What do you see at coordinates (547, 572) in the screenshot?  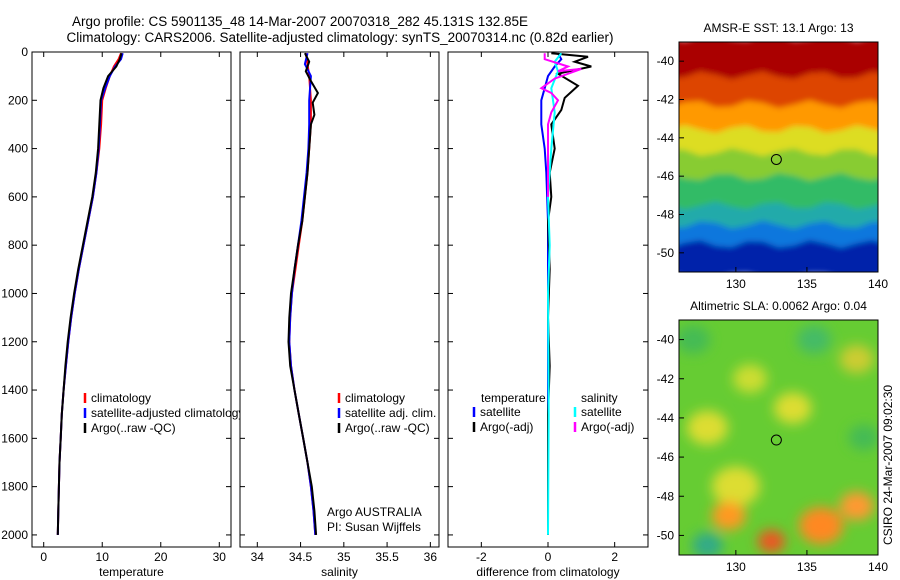 I see `x-axis-label: difference from climatology` at bounding box center [547, 572].